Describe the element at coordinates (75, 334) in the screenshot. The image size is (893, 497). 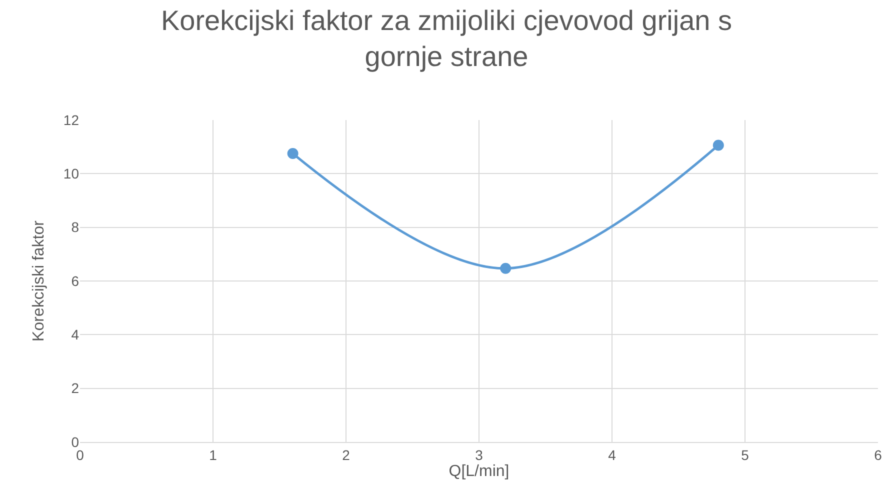
I see `y-tick-label: 4` at that location.